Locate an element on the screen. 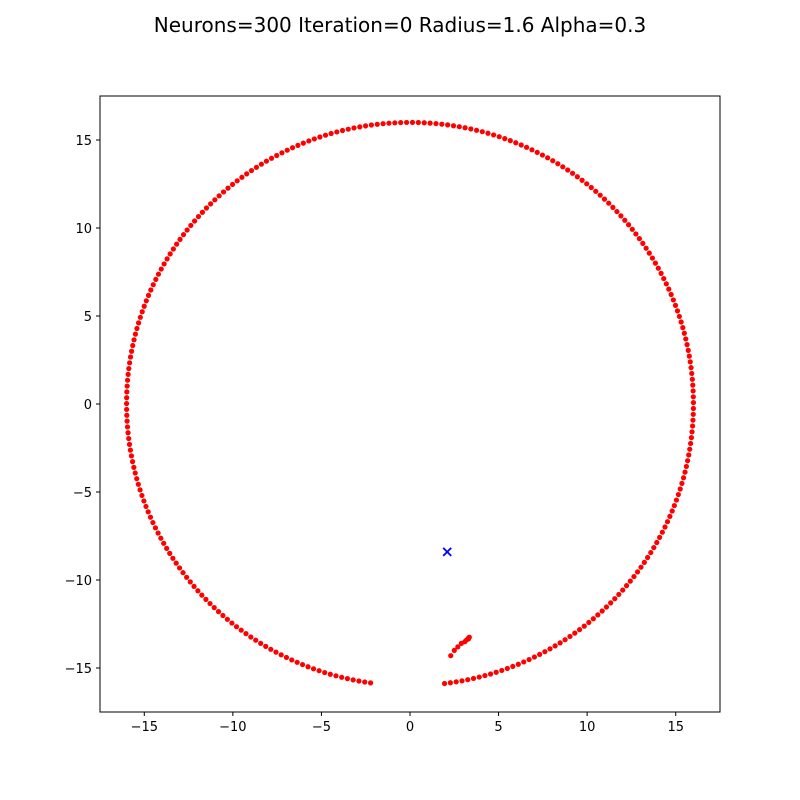 This screenshot has height=800, width=800. y-tick-label: −15 is located at coordinates (78, 669).